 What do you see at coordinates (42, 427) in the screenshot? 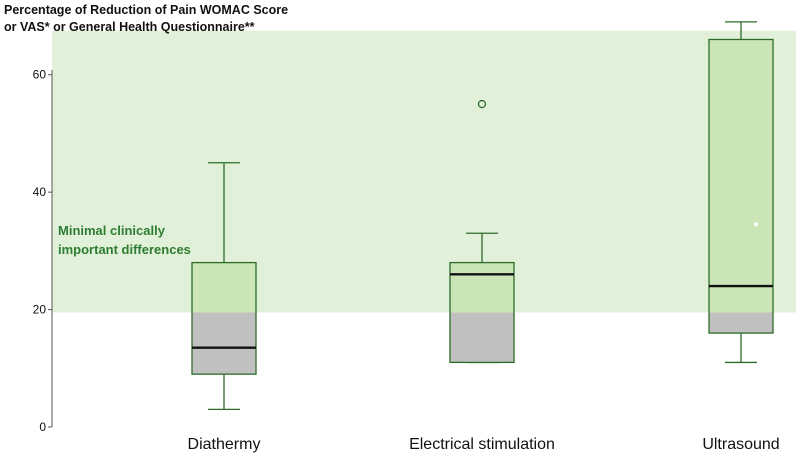
I see `y-tick-label-0: 0` at bounding box center [42, 427].